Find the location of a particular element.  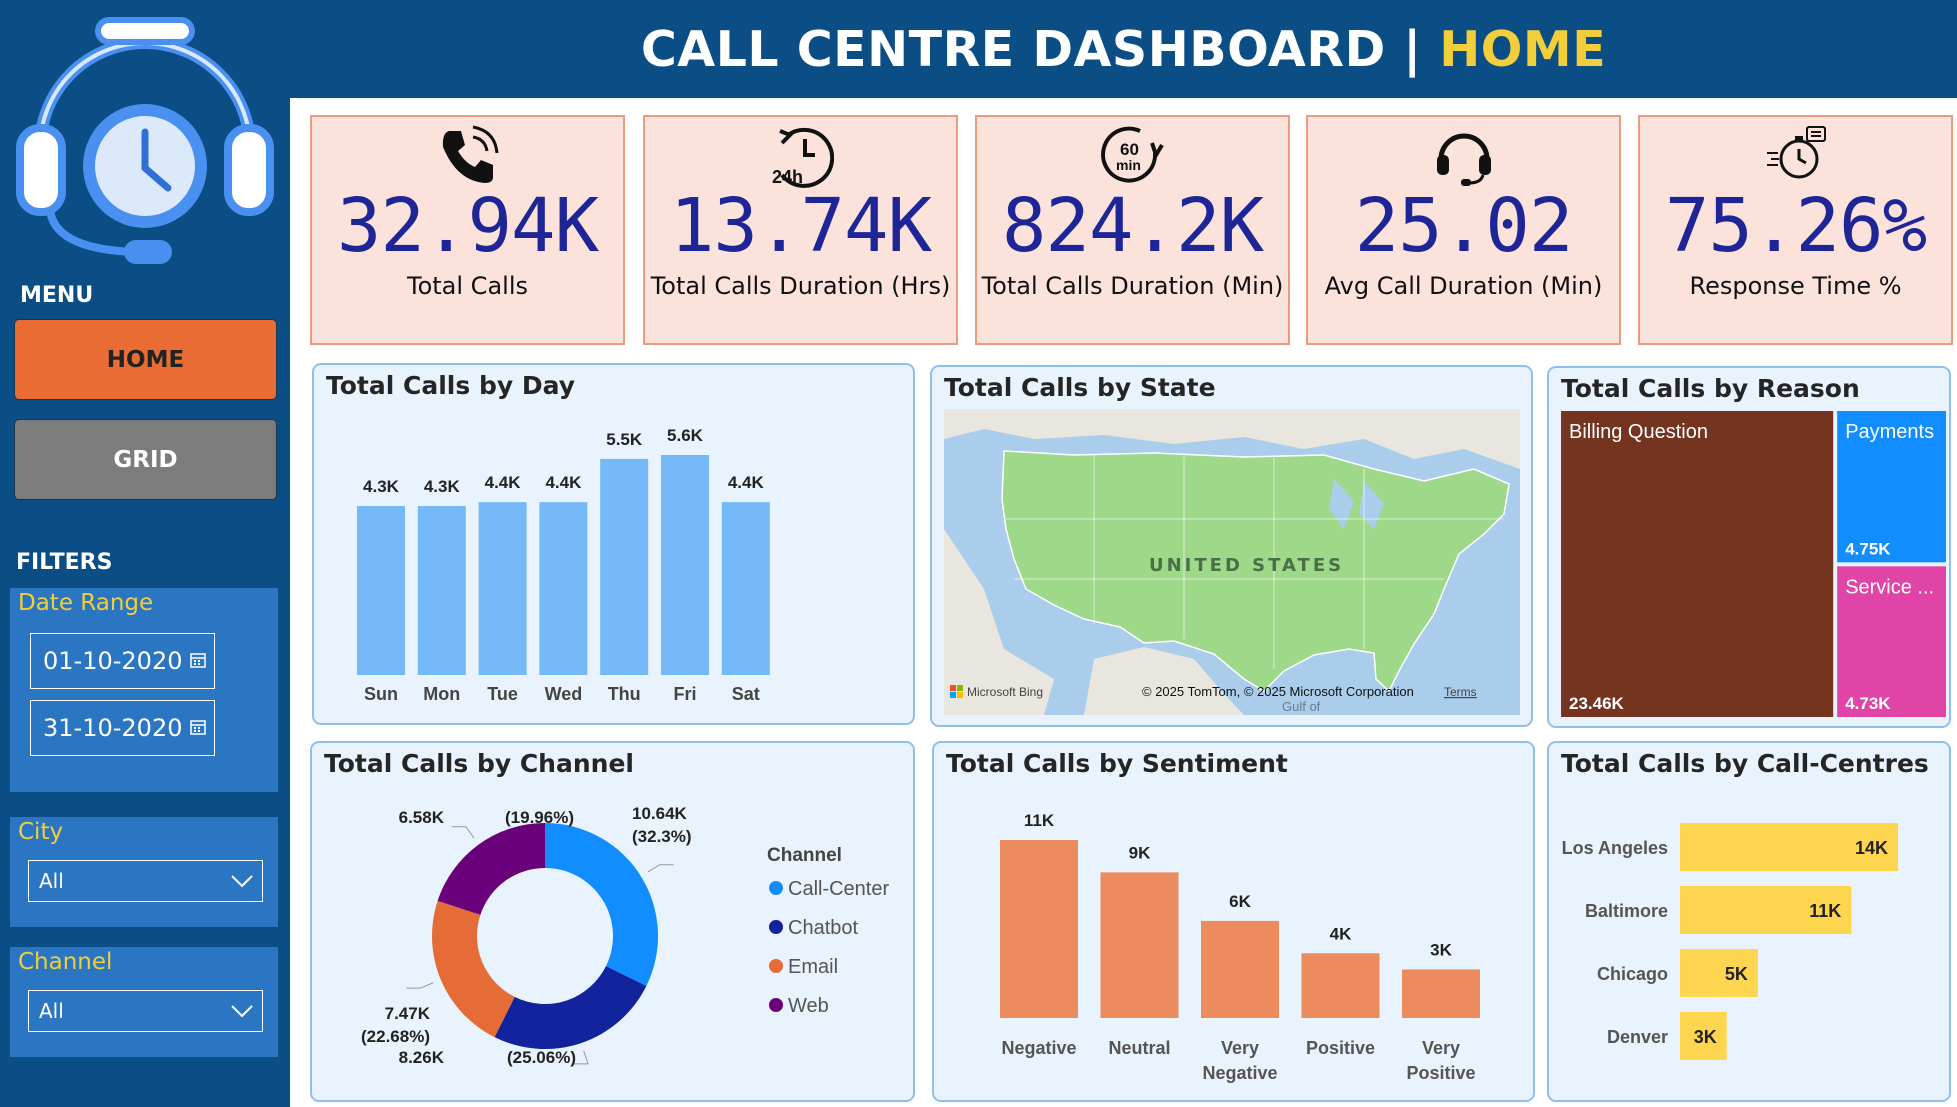

kpi-card-response-time: 75.26% Response Time % is located at coordinates (1795, 230).